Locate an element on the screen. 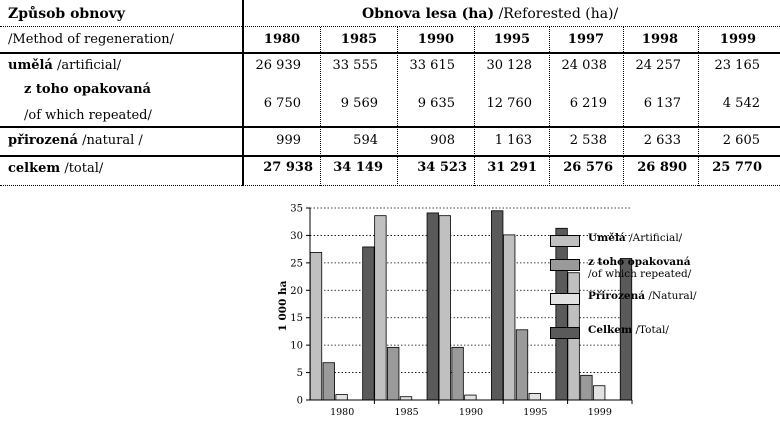 This screenshot has width=780, height=424. header-reforested: Obnova lesa (ha) /Reforested (ha)/ is located at coordinates (490, 14).